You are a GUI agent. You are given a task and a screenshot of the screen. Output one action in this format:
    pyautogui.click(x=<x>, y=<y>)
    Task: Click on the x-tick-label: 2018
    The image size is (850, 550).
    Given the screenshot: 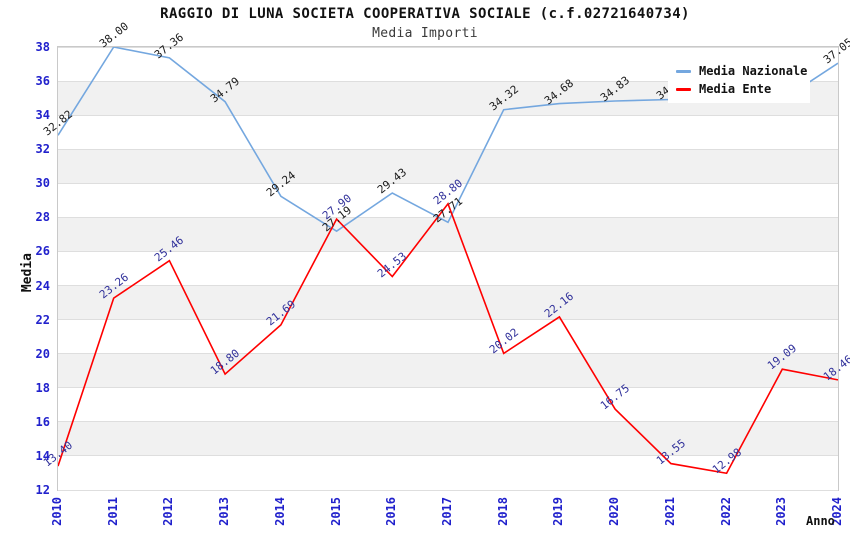 What is the action you would take?
    pyautogui.click(x=502, y=511)
    